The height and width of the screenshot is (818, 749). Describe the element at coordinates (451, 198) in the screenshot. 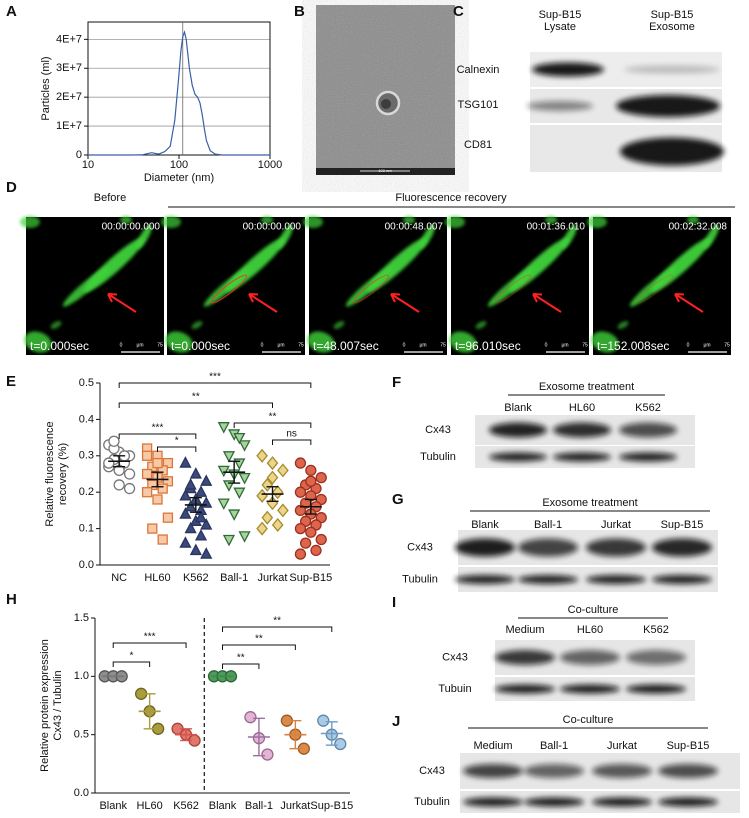

I see `recovery-label: Fluorescence recovery` at that location.